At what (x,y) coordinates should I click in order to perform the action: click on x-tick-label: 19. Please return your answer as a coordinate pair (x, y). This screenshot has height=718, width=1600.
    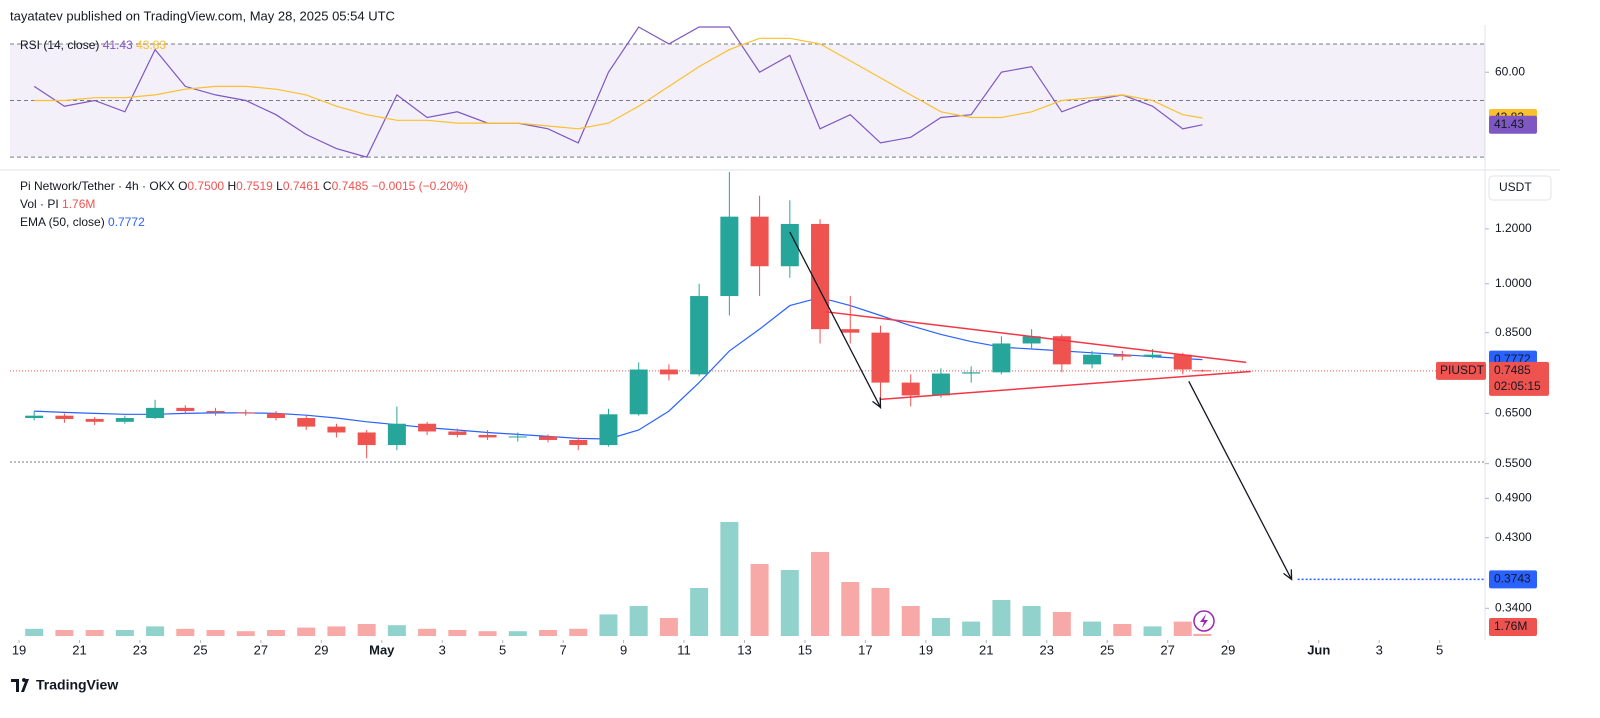
    Looking at the image, I should click on (926, 649).